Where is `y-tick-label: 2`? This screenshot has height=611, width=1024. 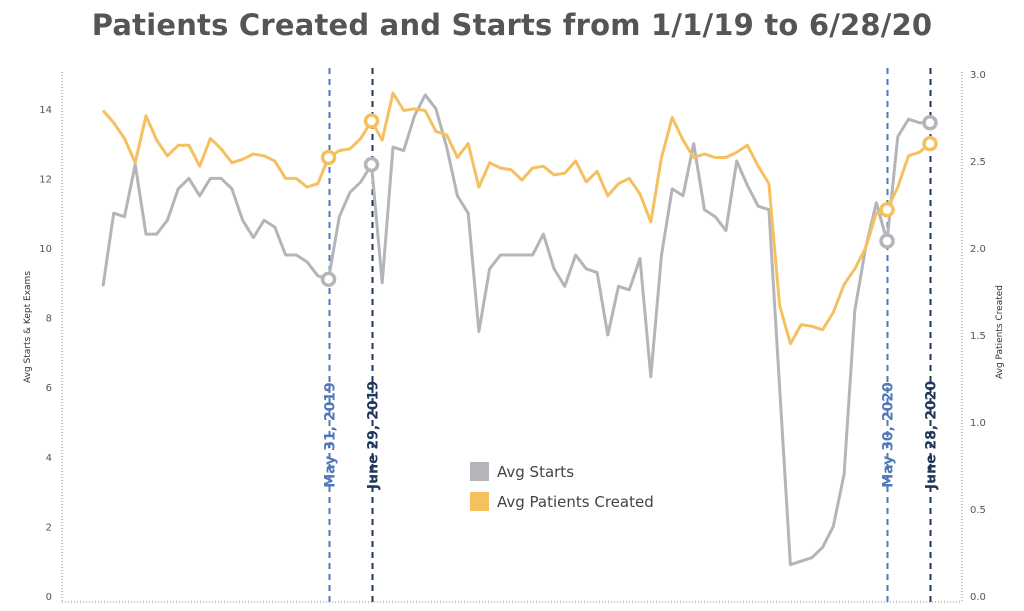 y-tick-label: 2 is located at coordinates (49, 527).